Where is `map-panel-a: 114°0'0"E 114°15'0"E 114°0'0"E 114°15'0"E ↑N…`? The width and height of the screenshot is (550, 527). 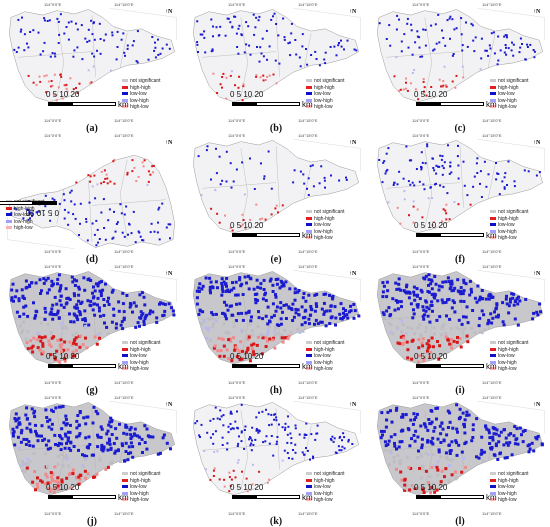
map-panel-a: 114°0'0"E 114°15'0"E 114°0'0"E 114°15'0"E ↑N… is located at coordinates (92, 62).